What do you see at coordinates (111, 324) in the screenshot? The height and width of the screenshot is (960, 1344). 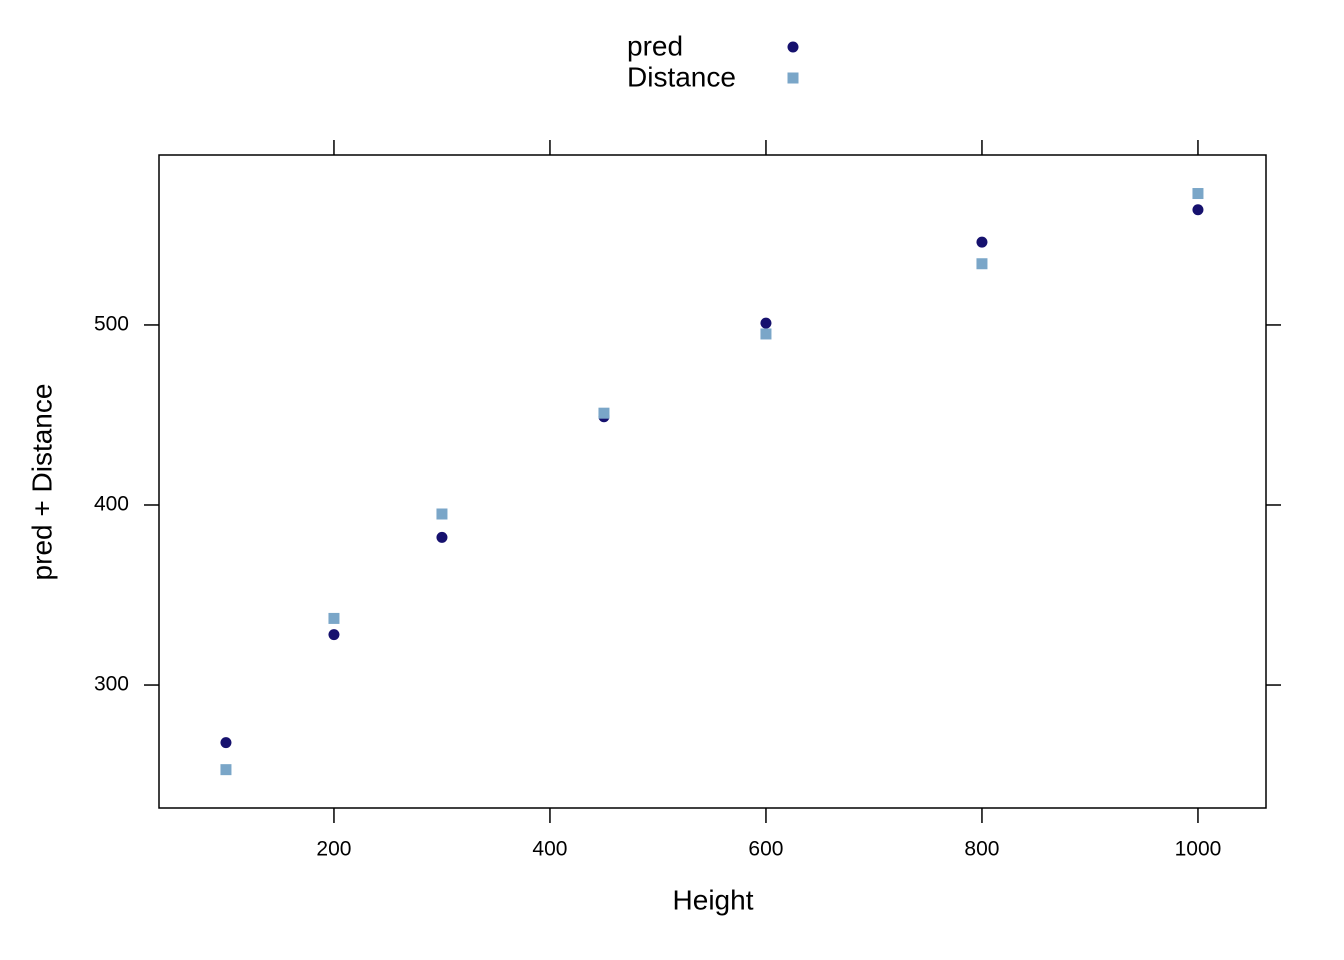 I see `y-tick-label: 500` at bounding box center [111, 324].